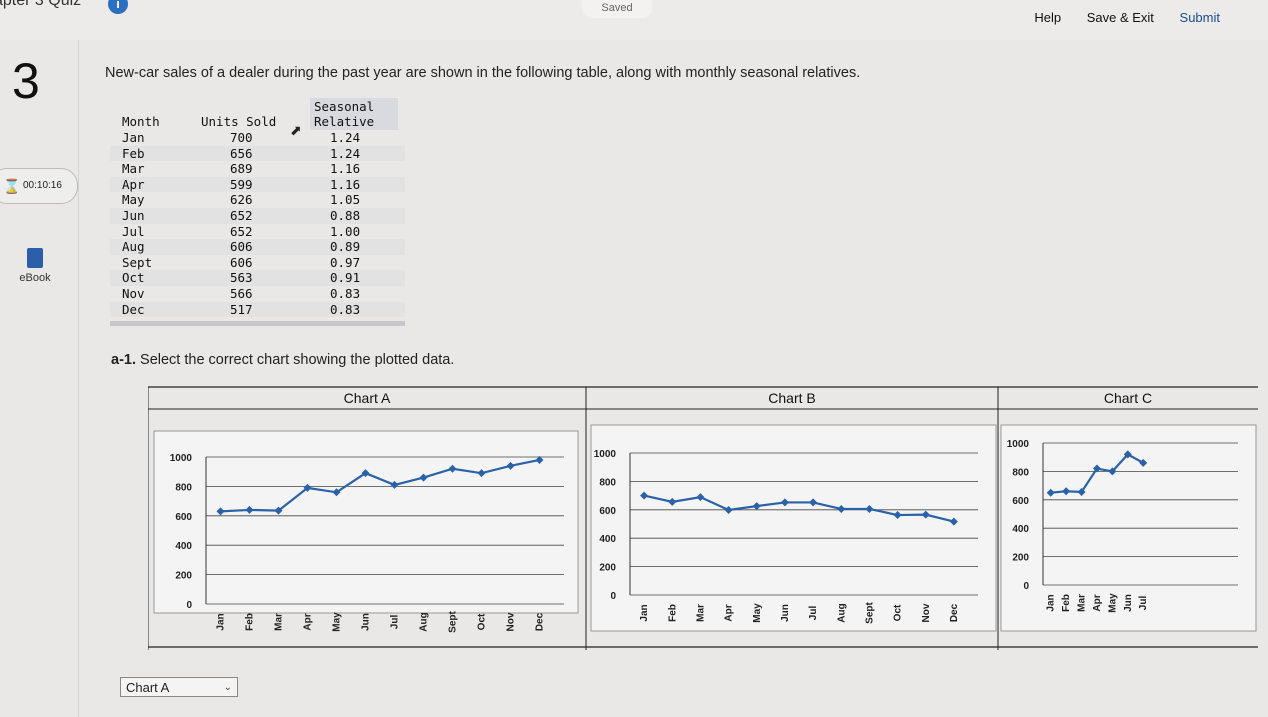 Image resolution: width=1268 pixels, height=717 pixels. Describe the element at coordinates (179, 687) in the screenshot. I see `chart-answer-select: Chart A ⌄` at that location.